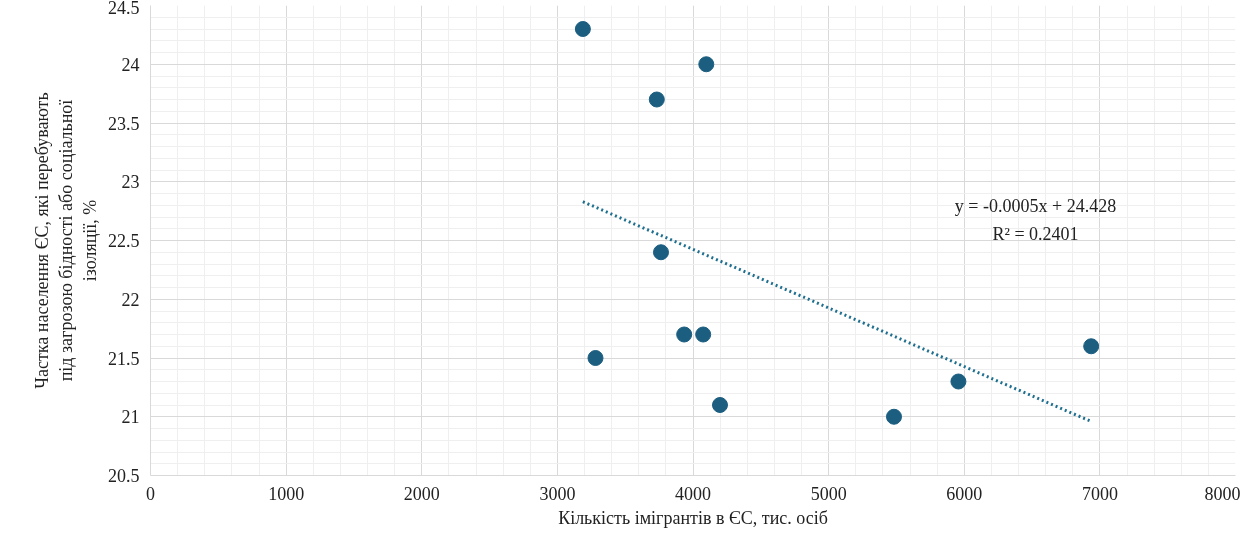  Describe the element at coordinates (124, 241) in the screenshot. I see `y-tick-label: 22.5` at that location.